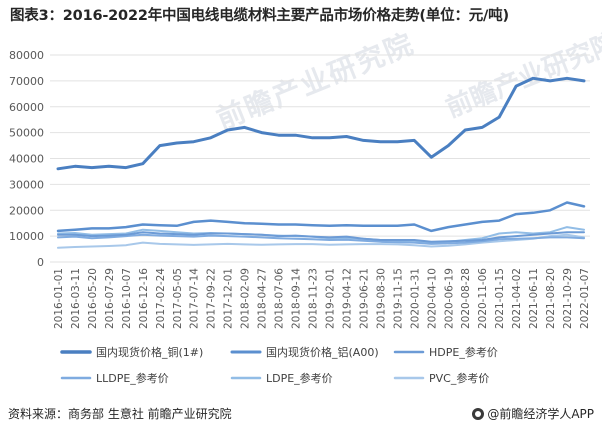 The height and width of the screenshot is (433, 602). I want to click on chart-title: 图表3：2016-2022年中国电线电缆材料主要产品市场价格走势(单位：元/吨), so click(259, 16).